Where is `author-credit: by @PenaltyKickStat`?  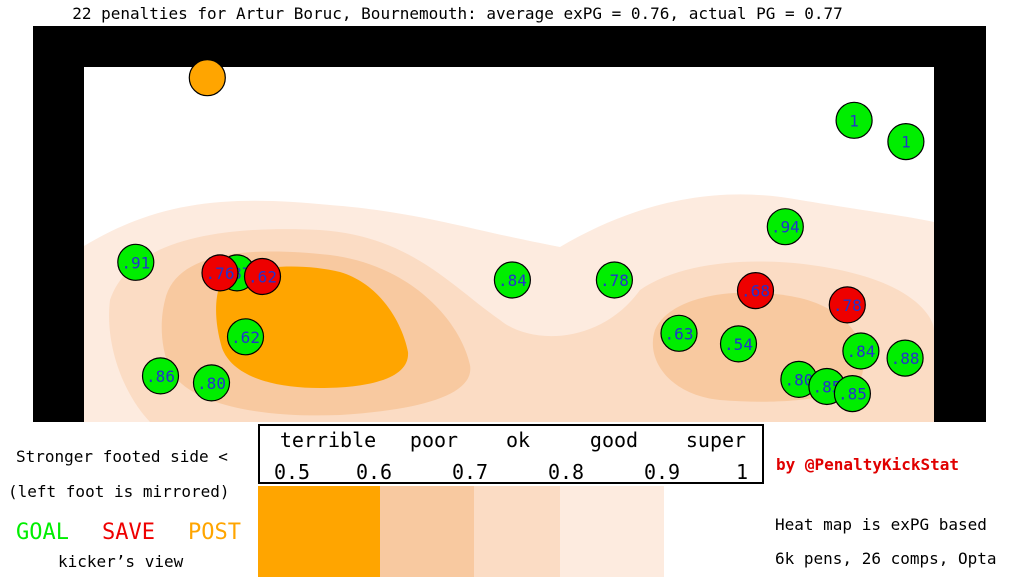
author-credit: by @PenaltyKickStat is located at coordinates (868, 464).